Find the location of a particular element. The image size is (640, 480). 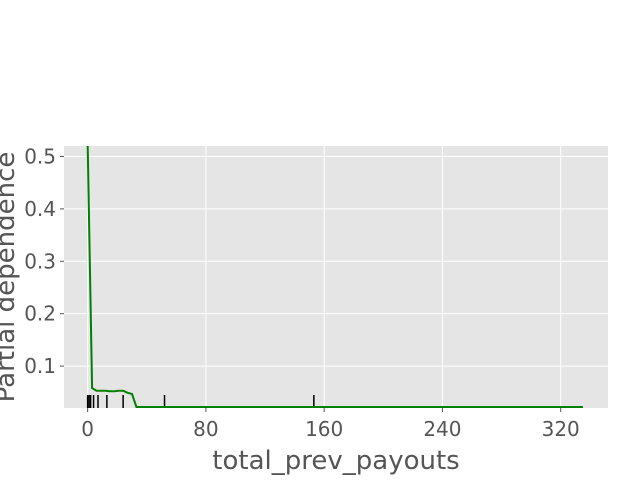

y-axis-label: Partial dependence is located at coordinates (10, 277).